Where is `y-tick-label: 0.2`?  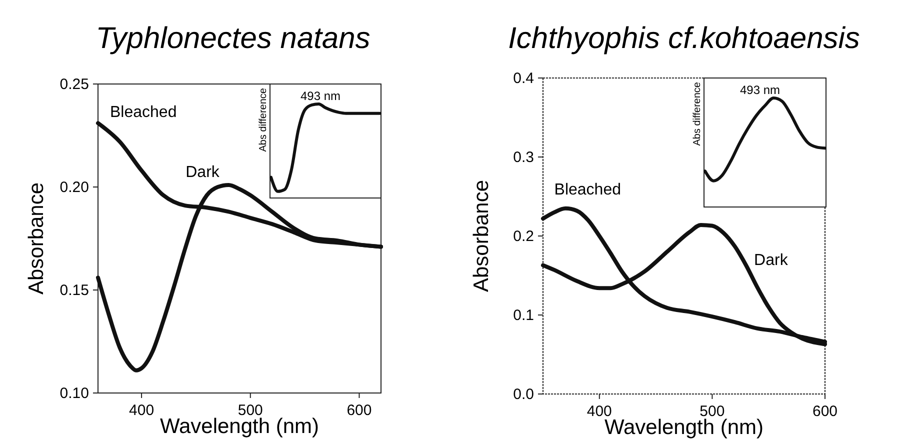
y-tick-label: 0.2 is located at coordinates (523, 236).